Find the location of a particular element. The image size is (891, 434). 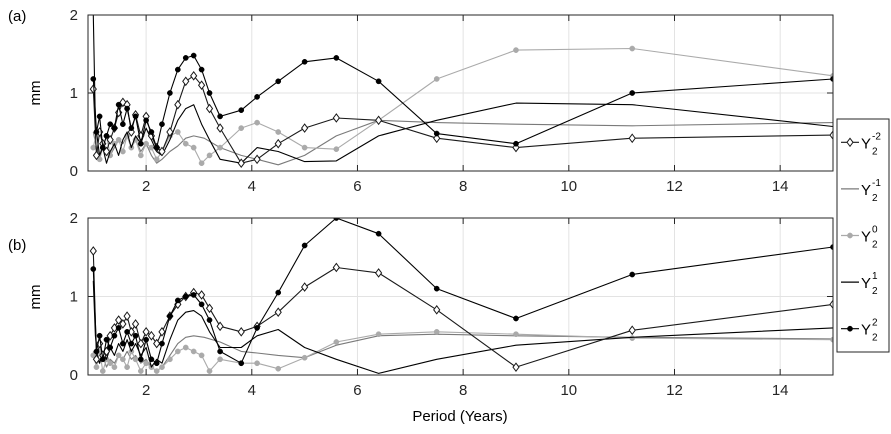

legend-entry-p2: Y 2 2 is located at coordinates (859, 331).